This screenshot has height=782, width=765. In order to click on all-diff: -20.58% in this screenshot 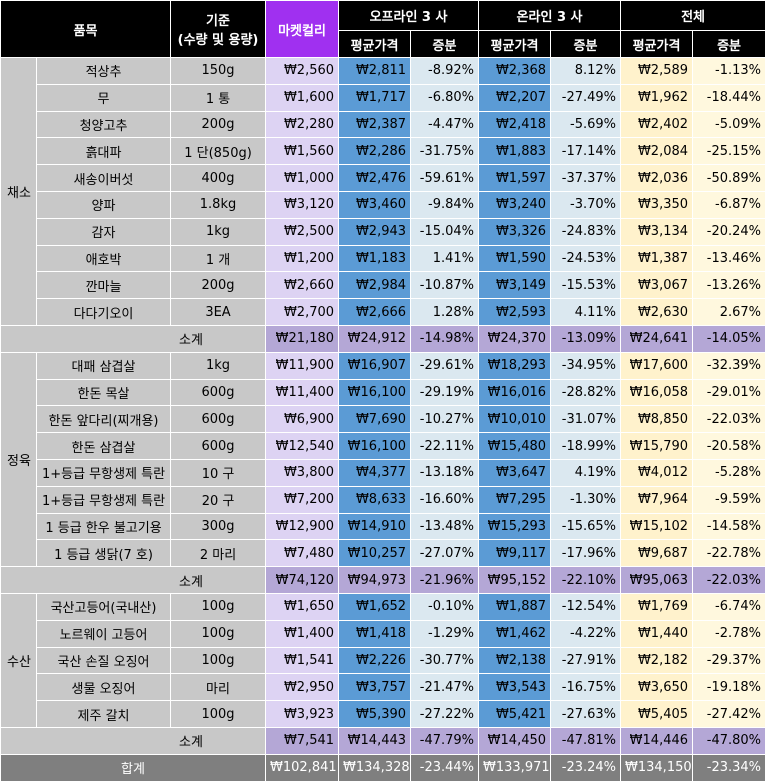, I will do `click(728, 446)`.